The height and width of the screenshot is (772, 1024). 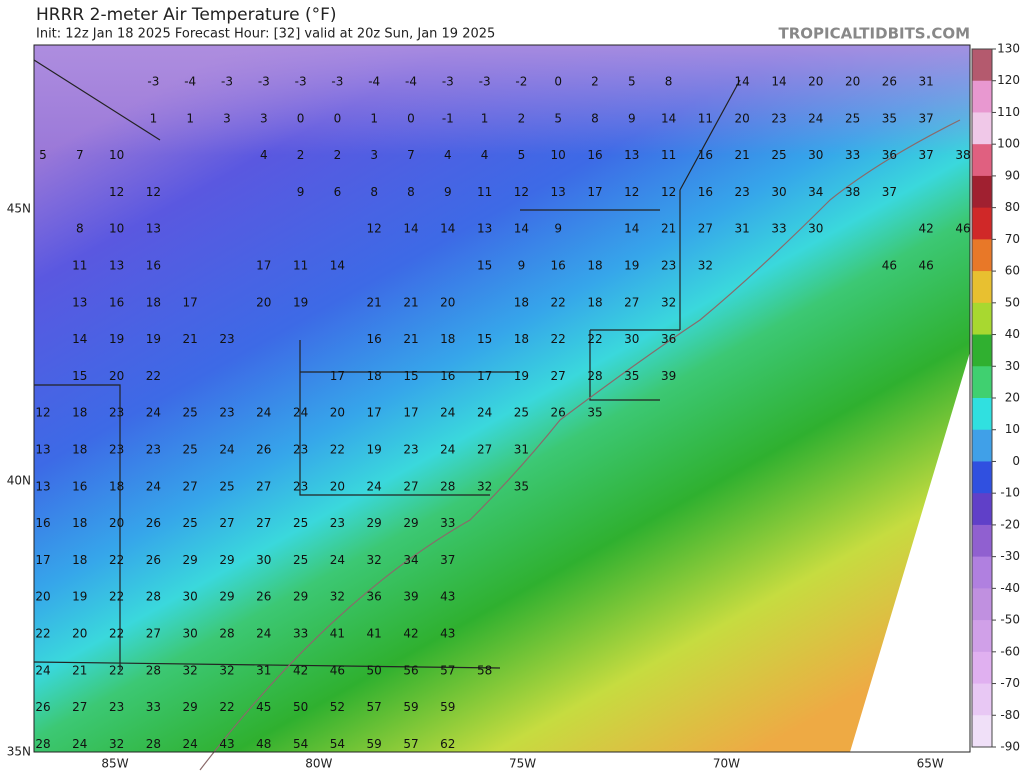 What do you see at coordinates (522, 764) in the screenshot?
I see `lon-label: 75W` at bounding box center [522, 764].